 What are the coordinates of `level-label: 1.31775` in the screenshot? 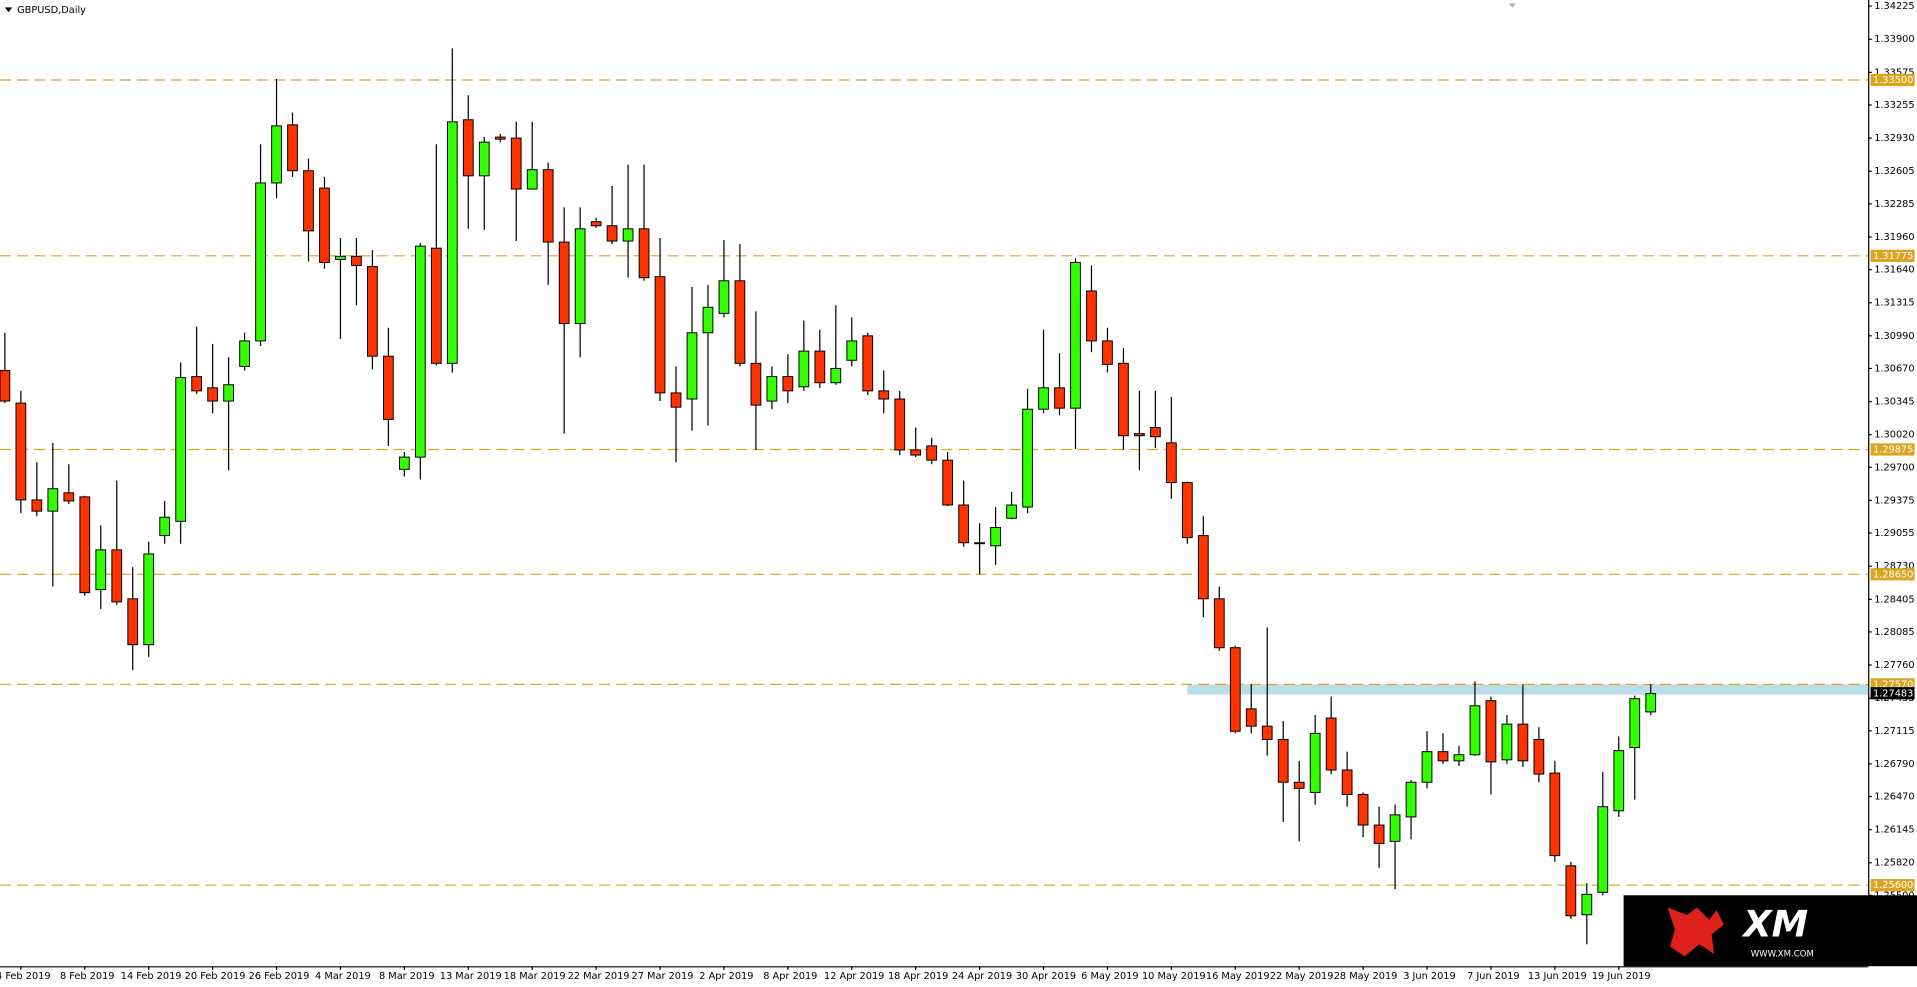 It's located at (1893, 256).